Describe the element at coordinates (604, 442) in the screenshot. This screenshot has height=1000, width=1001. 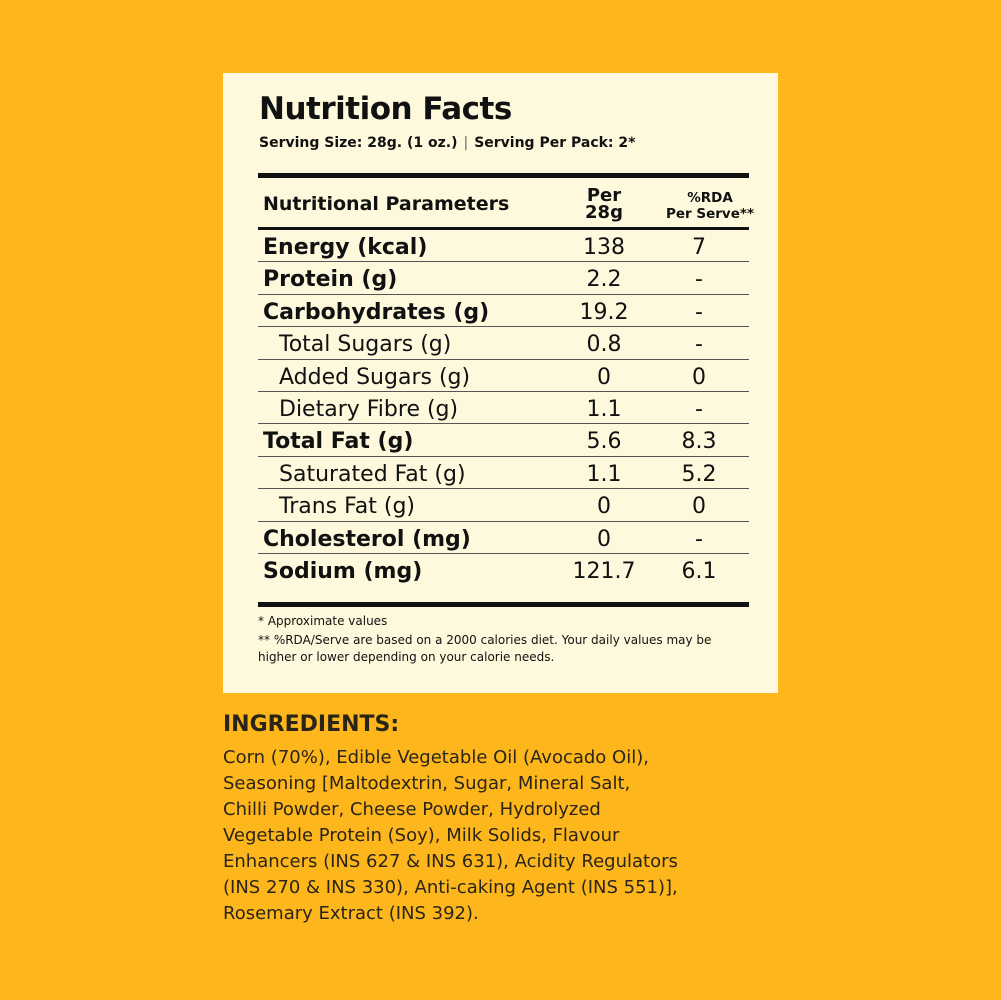
I see `row-value: 5.6` at that location.